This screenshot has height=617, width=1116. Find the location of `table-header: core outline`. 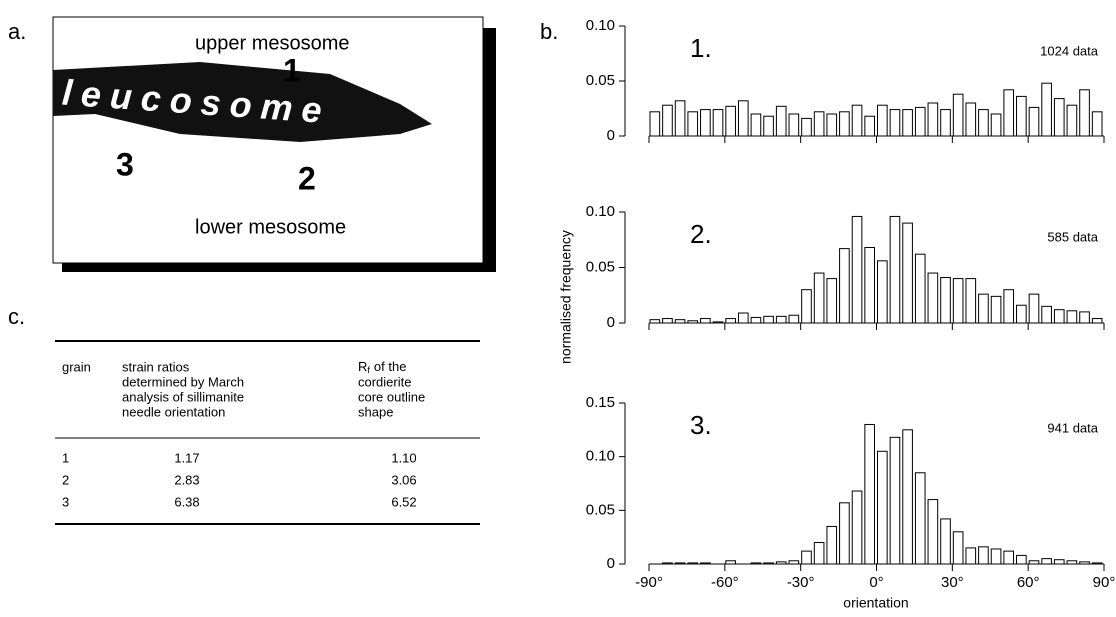

table-header: core outline is located at coordinates (391, 396).